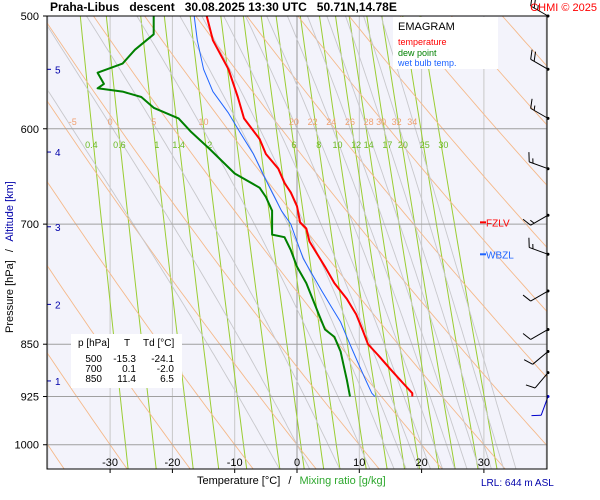 The width and height of the screenshot is (600, 500). Describe the element at coordinates (54, 226) in the screenshot. I see `altitude-axis: 5 4 3 2 1` at that location.